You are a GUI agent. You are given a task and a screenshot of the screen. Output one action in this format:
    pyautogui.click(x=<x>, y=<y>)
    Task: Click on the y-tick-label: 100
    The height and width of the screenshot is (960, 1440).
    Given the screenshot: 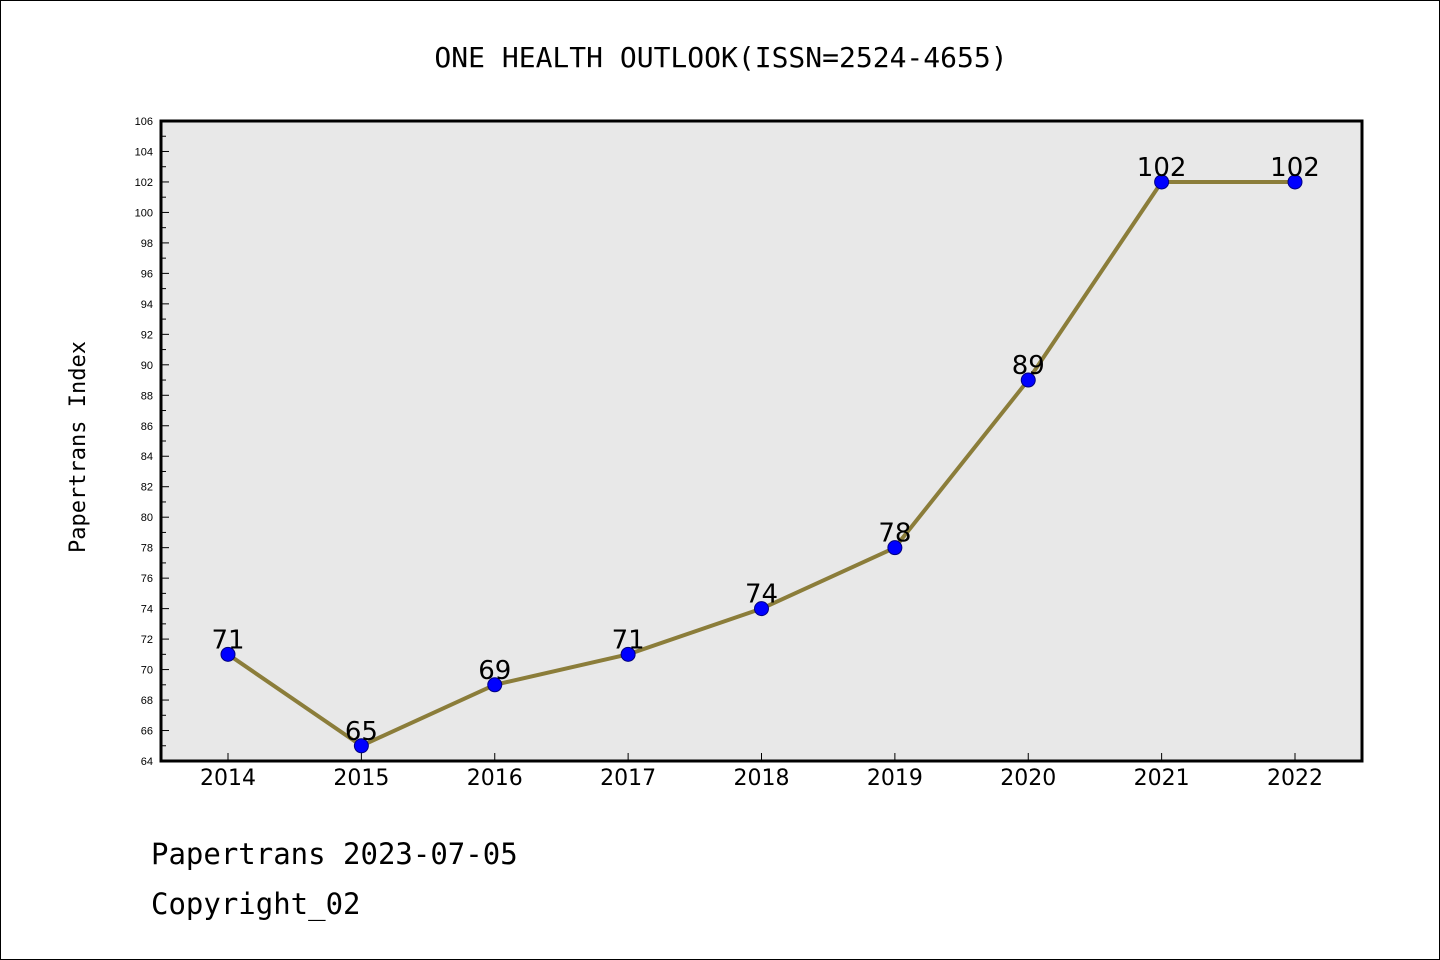 What is the action you would take?
    pyautogui.click(x=144, y=213)
    